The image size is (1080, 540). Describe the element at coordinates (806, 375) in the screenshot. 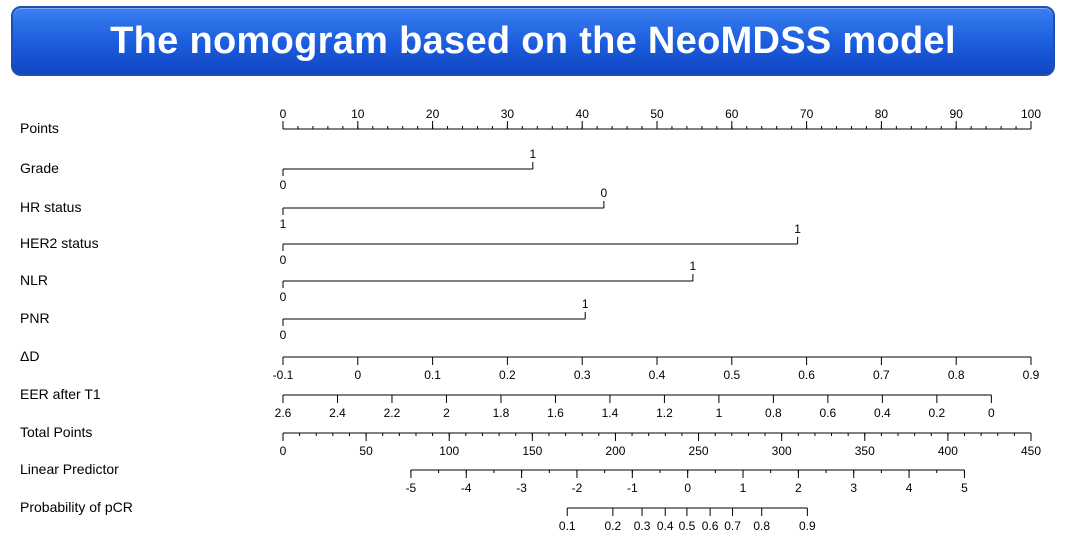

I see `tick-label-d: 0.6` at that location.